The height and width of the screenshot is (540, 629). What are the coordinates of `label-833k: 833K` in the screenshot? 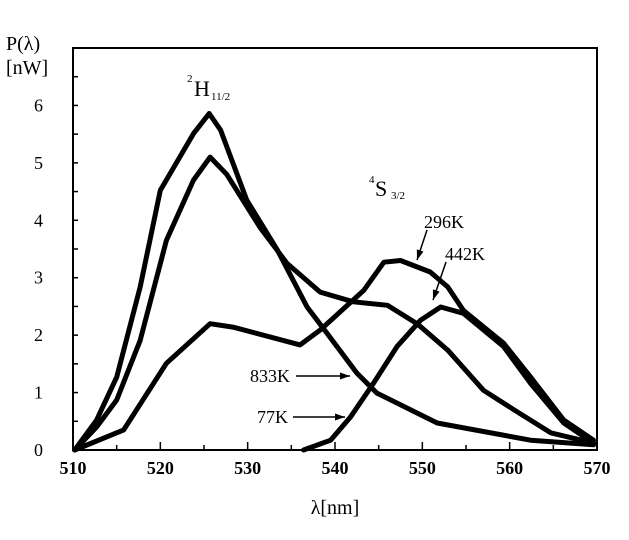 It's located at (270, 376).